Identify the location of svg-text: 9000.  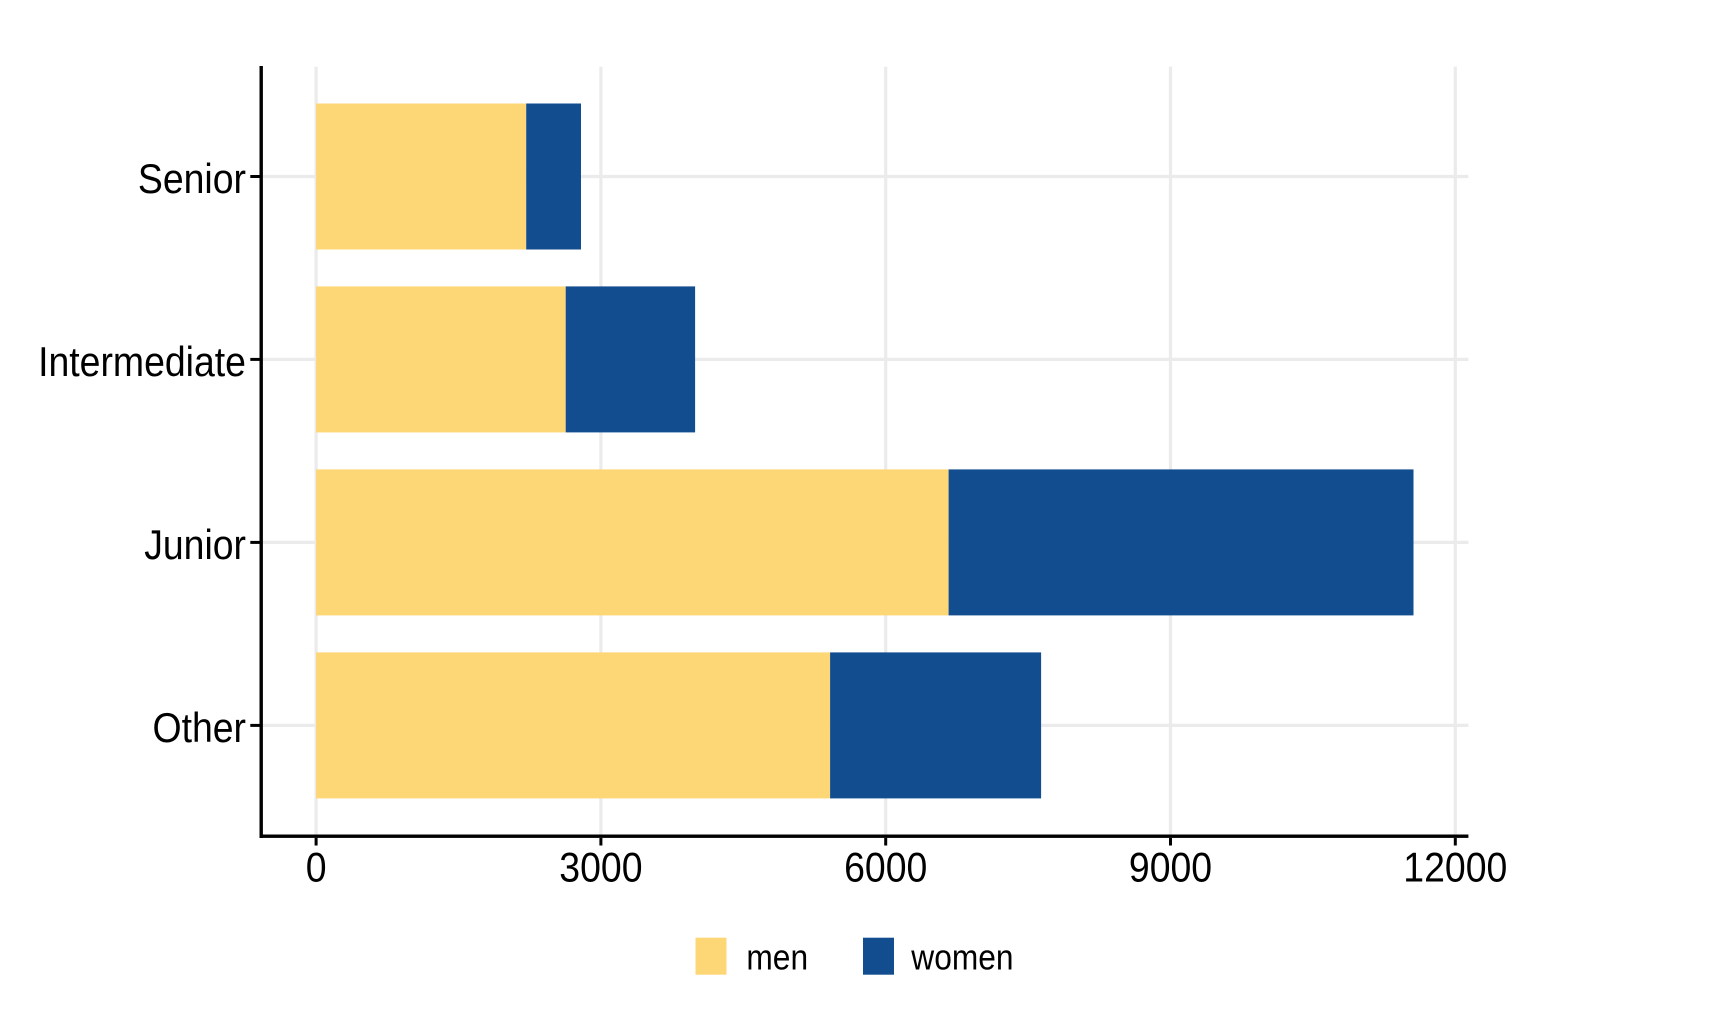
(1170, 866).